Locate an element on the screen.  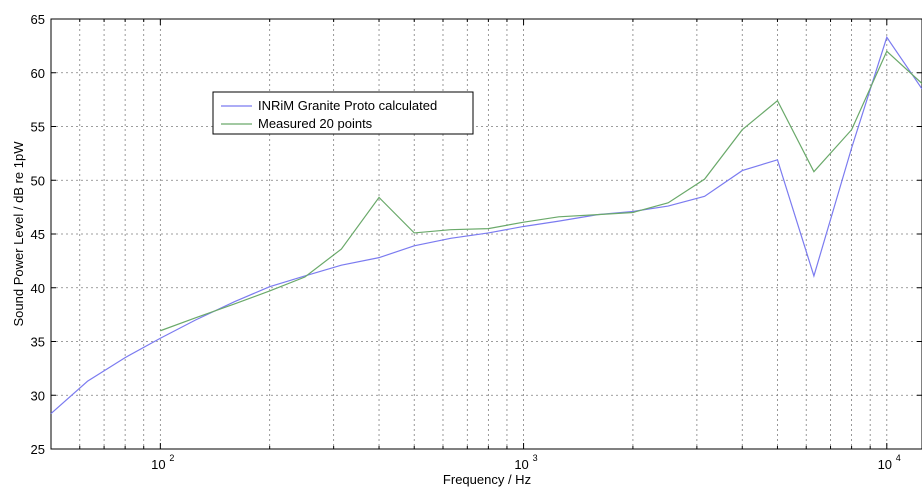
legend-box is located at coordinates (343, 113).